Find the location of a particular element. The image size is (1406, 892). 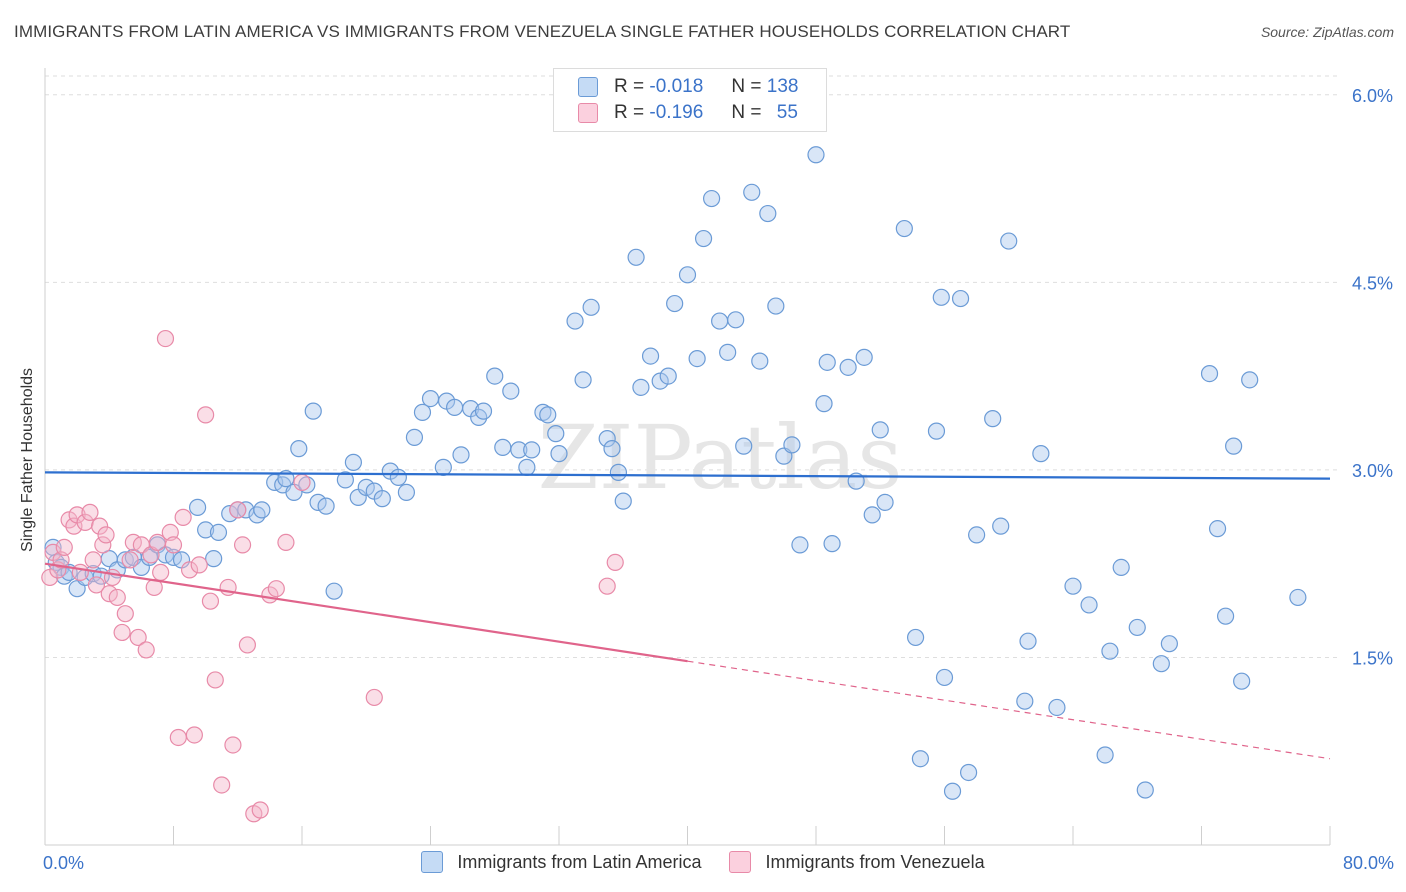

r-value: -0.018 is located at coordinates (676, 86).